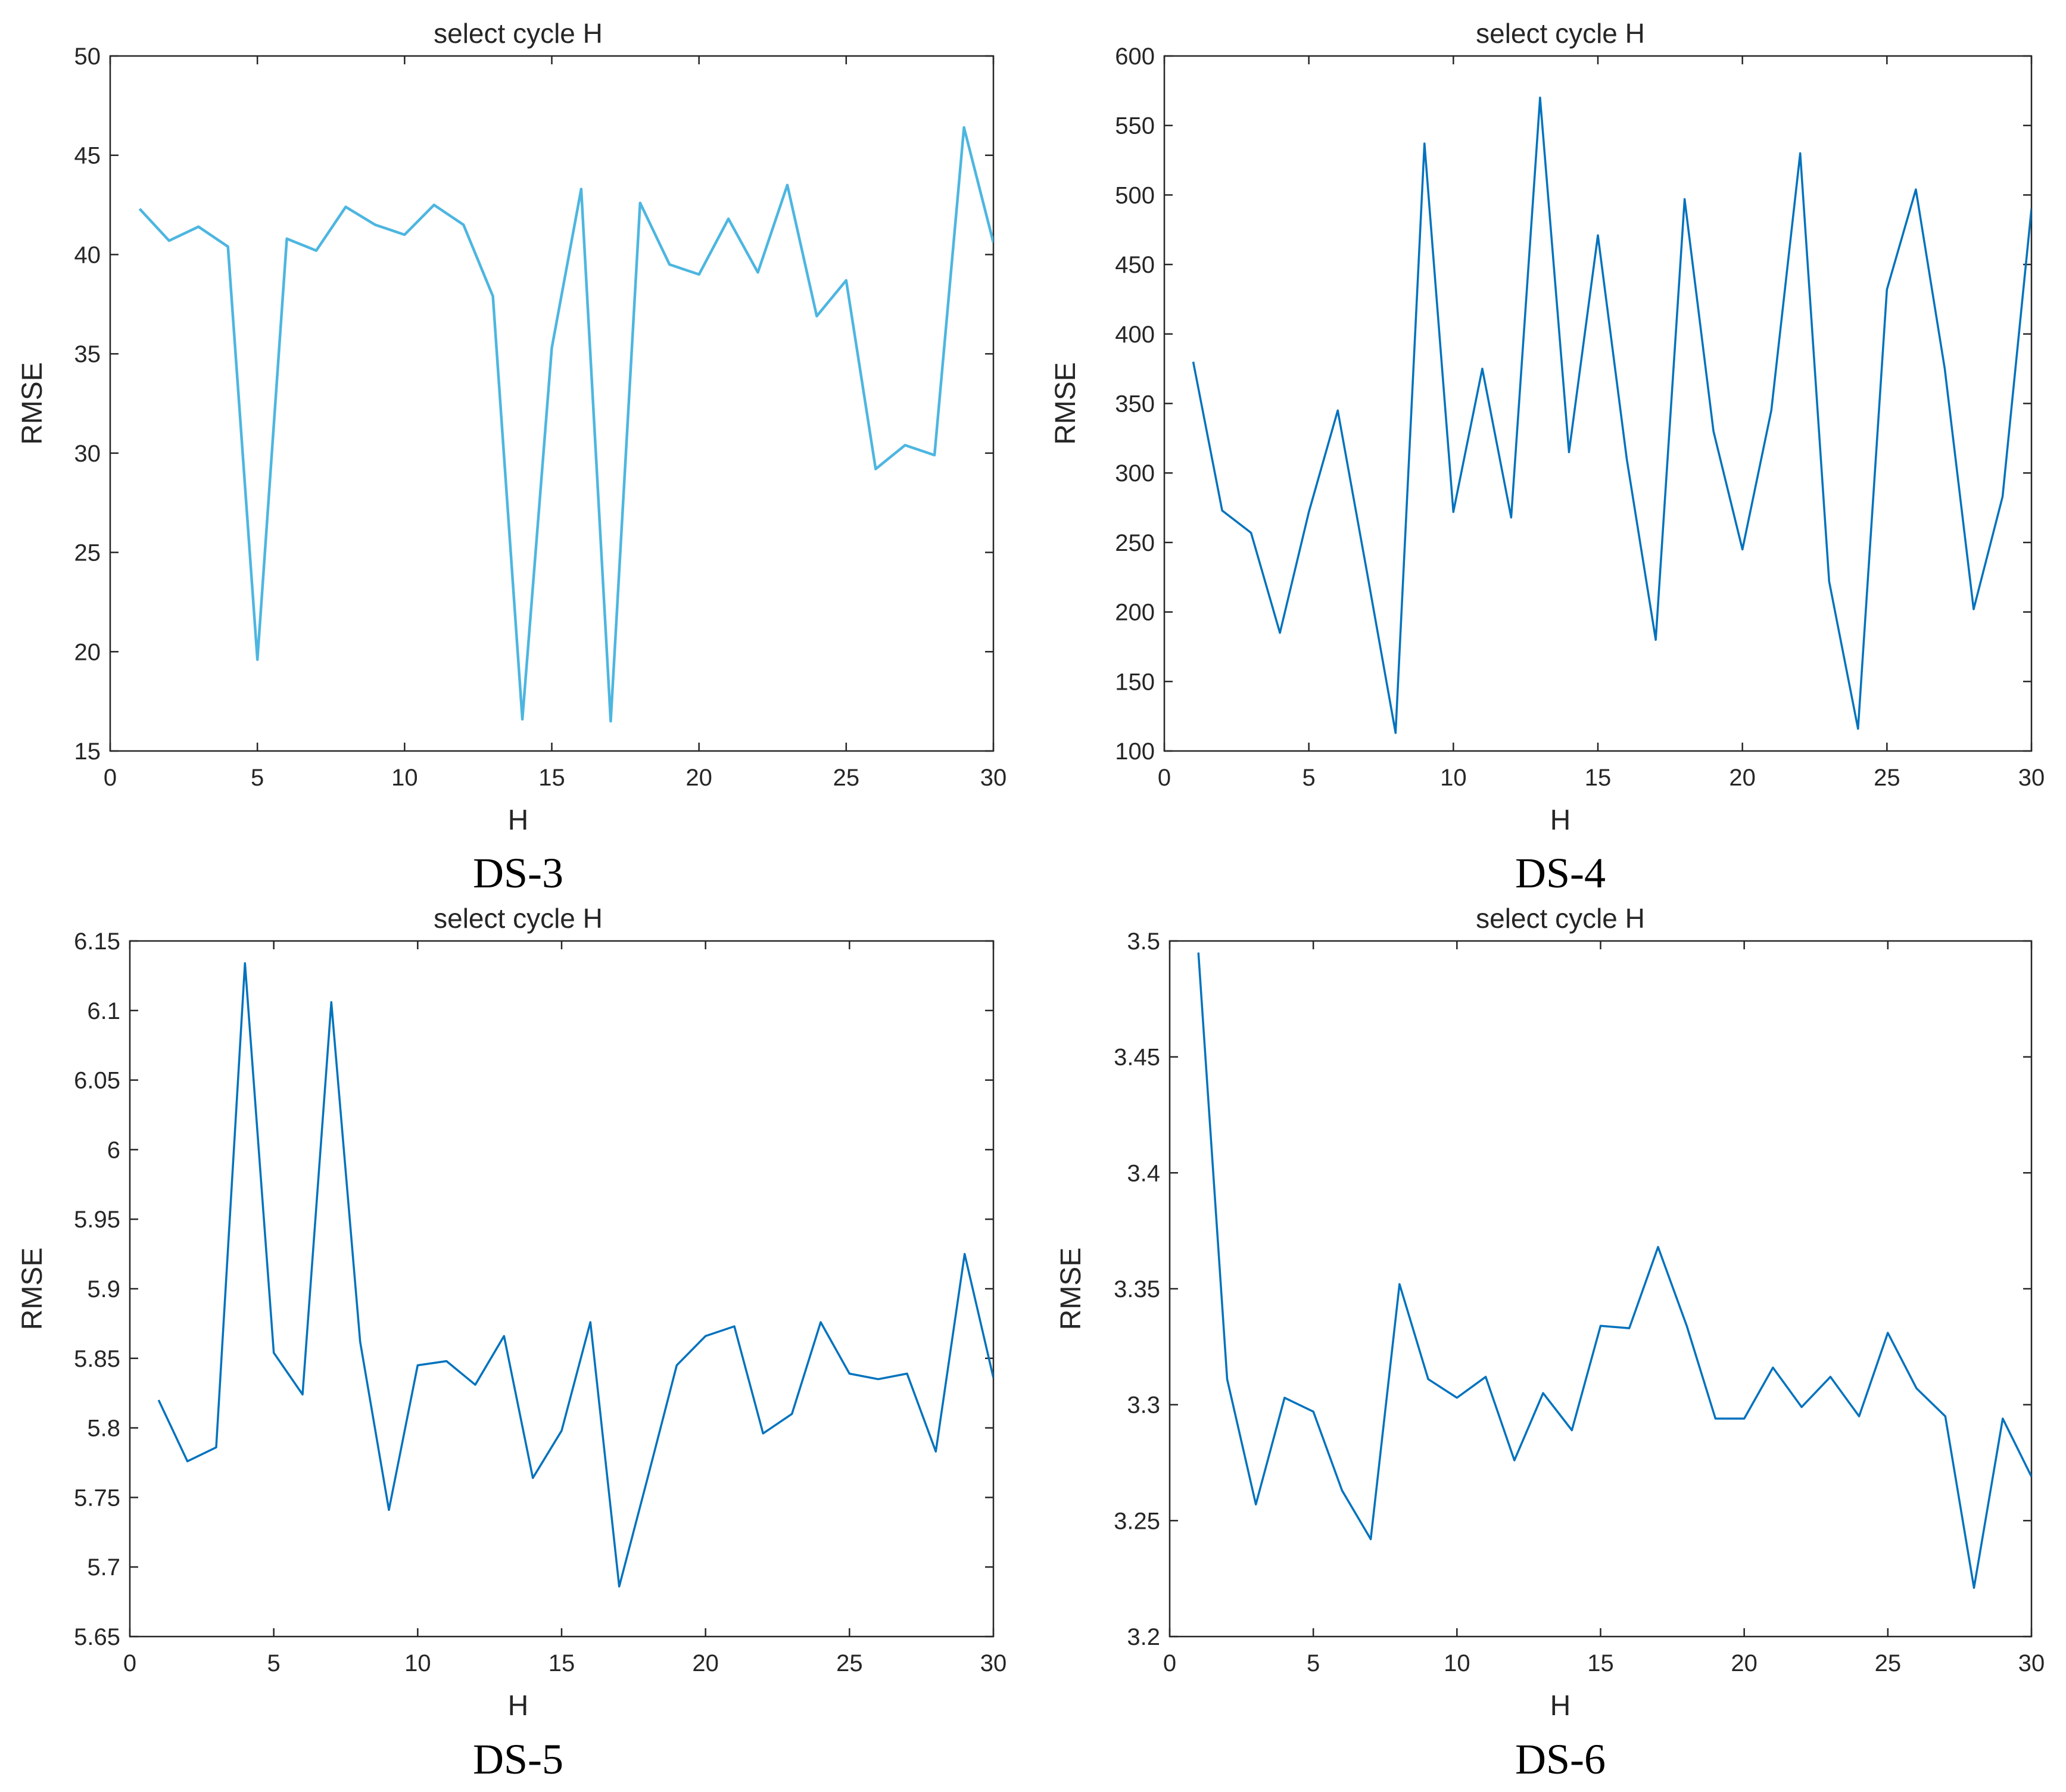 The width and height of the screenshot is (2066, 1792). I want to click on y-tick-label: 450, so click(1135, 265).